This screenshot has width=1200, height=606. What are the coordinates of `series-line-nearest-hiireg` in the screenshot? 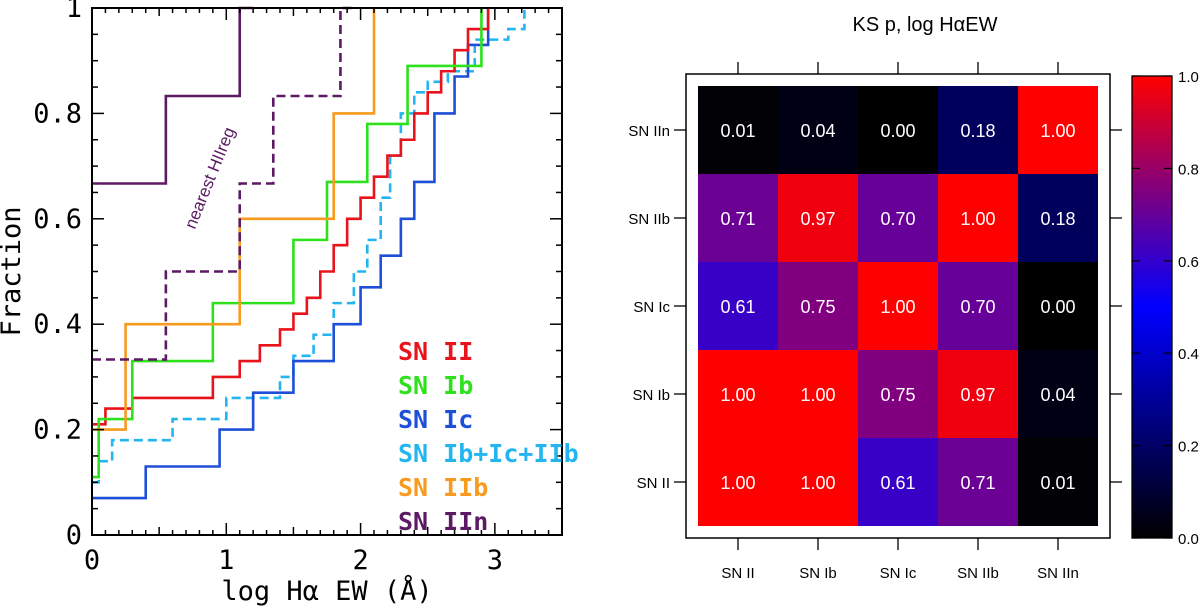 It's located at (223, 183).